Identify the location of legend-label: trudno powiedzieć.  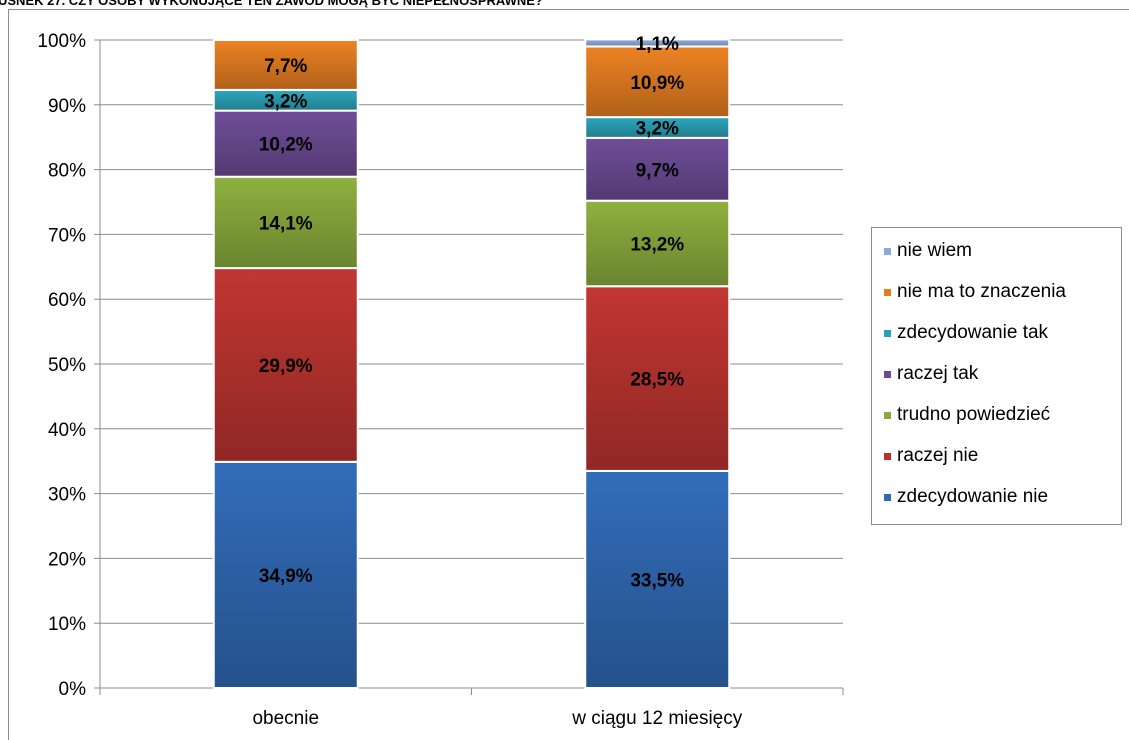
(974, 414).